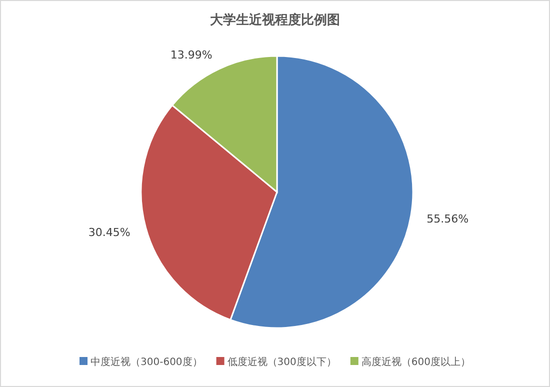  Describe the element at coordinates (191, 55) in the screenshot. I see `data-label: 13.99%` at that location.